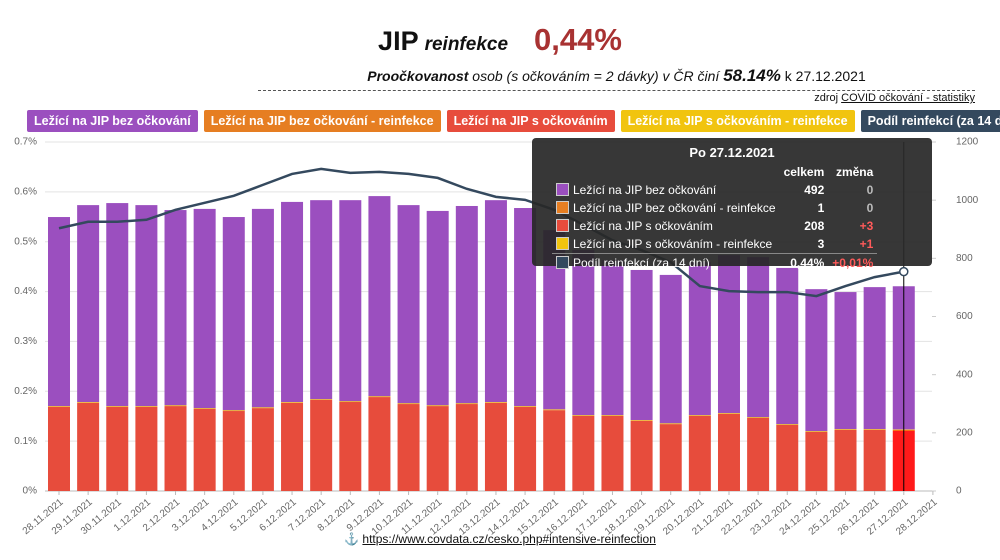  I want to click on tooltip-name-cell: Ležící na JIP bez očkování, so click(666, 190).